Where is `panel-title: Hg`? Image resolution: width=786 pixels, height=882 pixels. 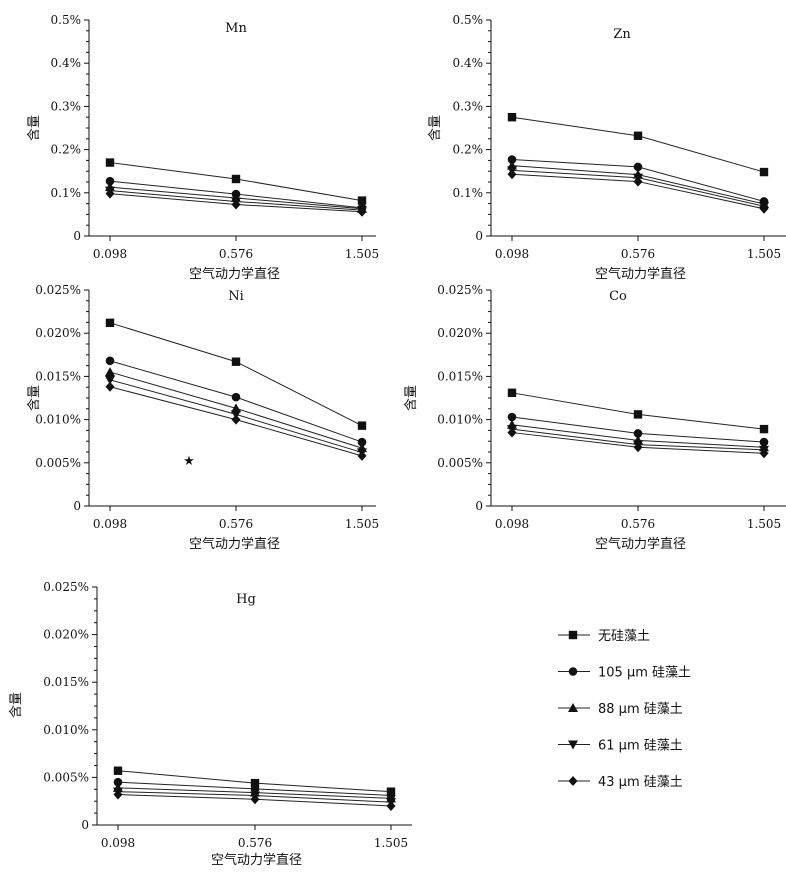 panel-title: Hg is located at coordinates (246, 599).